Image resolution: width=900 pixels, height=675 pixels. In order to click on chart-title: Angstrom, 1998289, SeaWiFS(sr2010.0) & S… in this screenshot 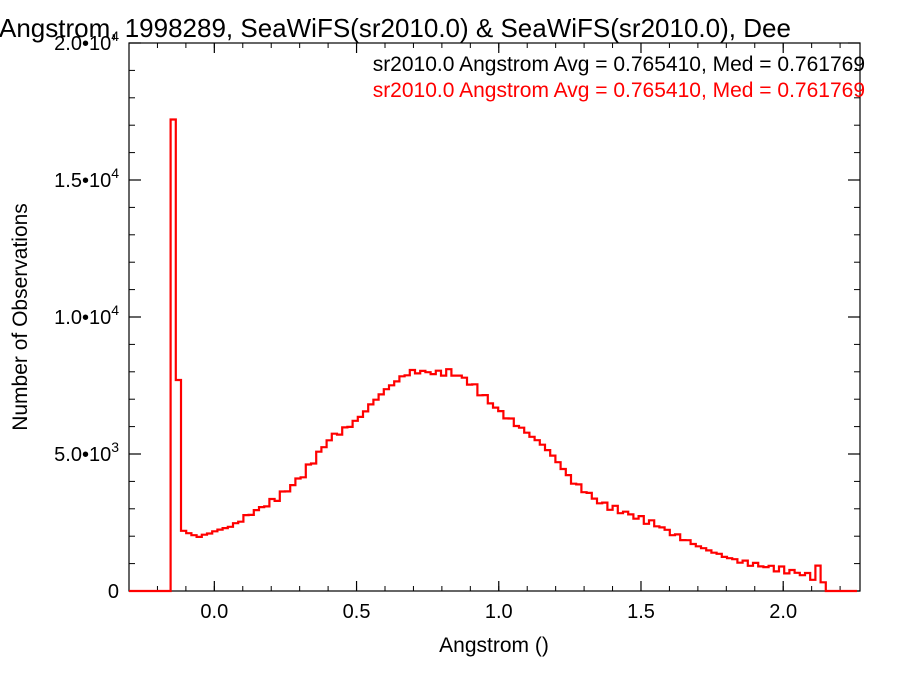, I will do `click(395, 28)`.